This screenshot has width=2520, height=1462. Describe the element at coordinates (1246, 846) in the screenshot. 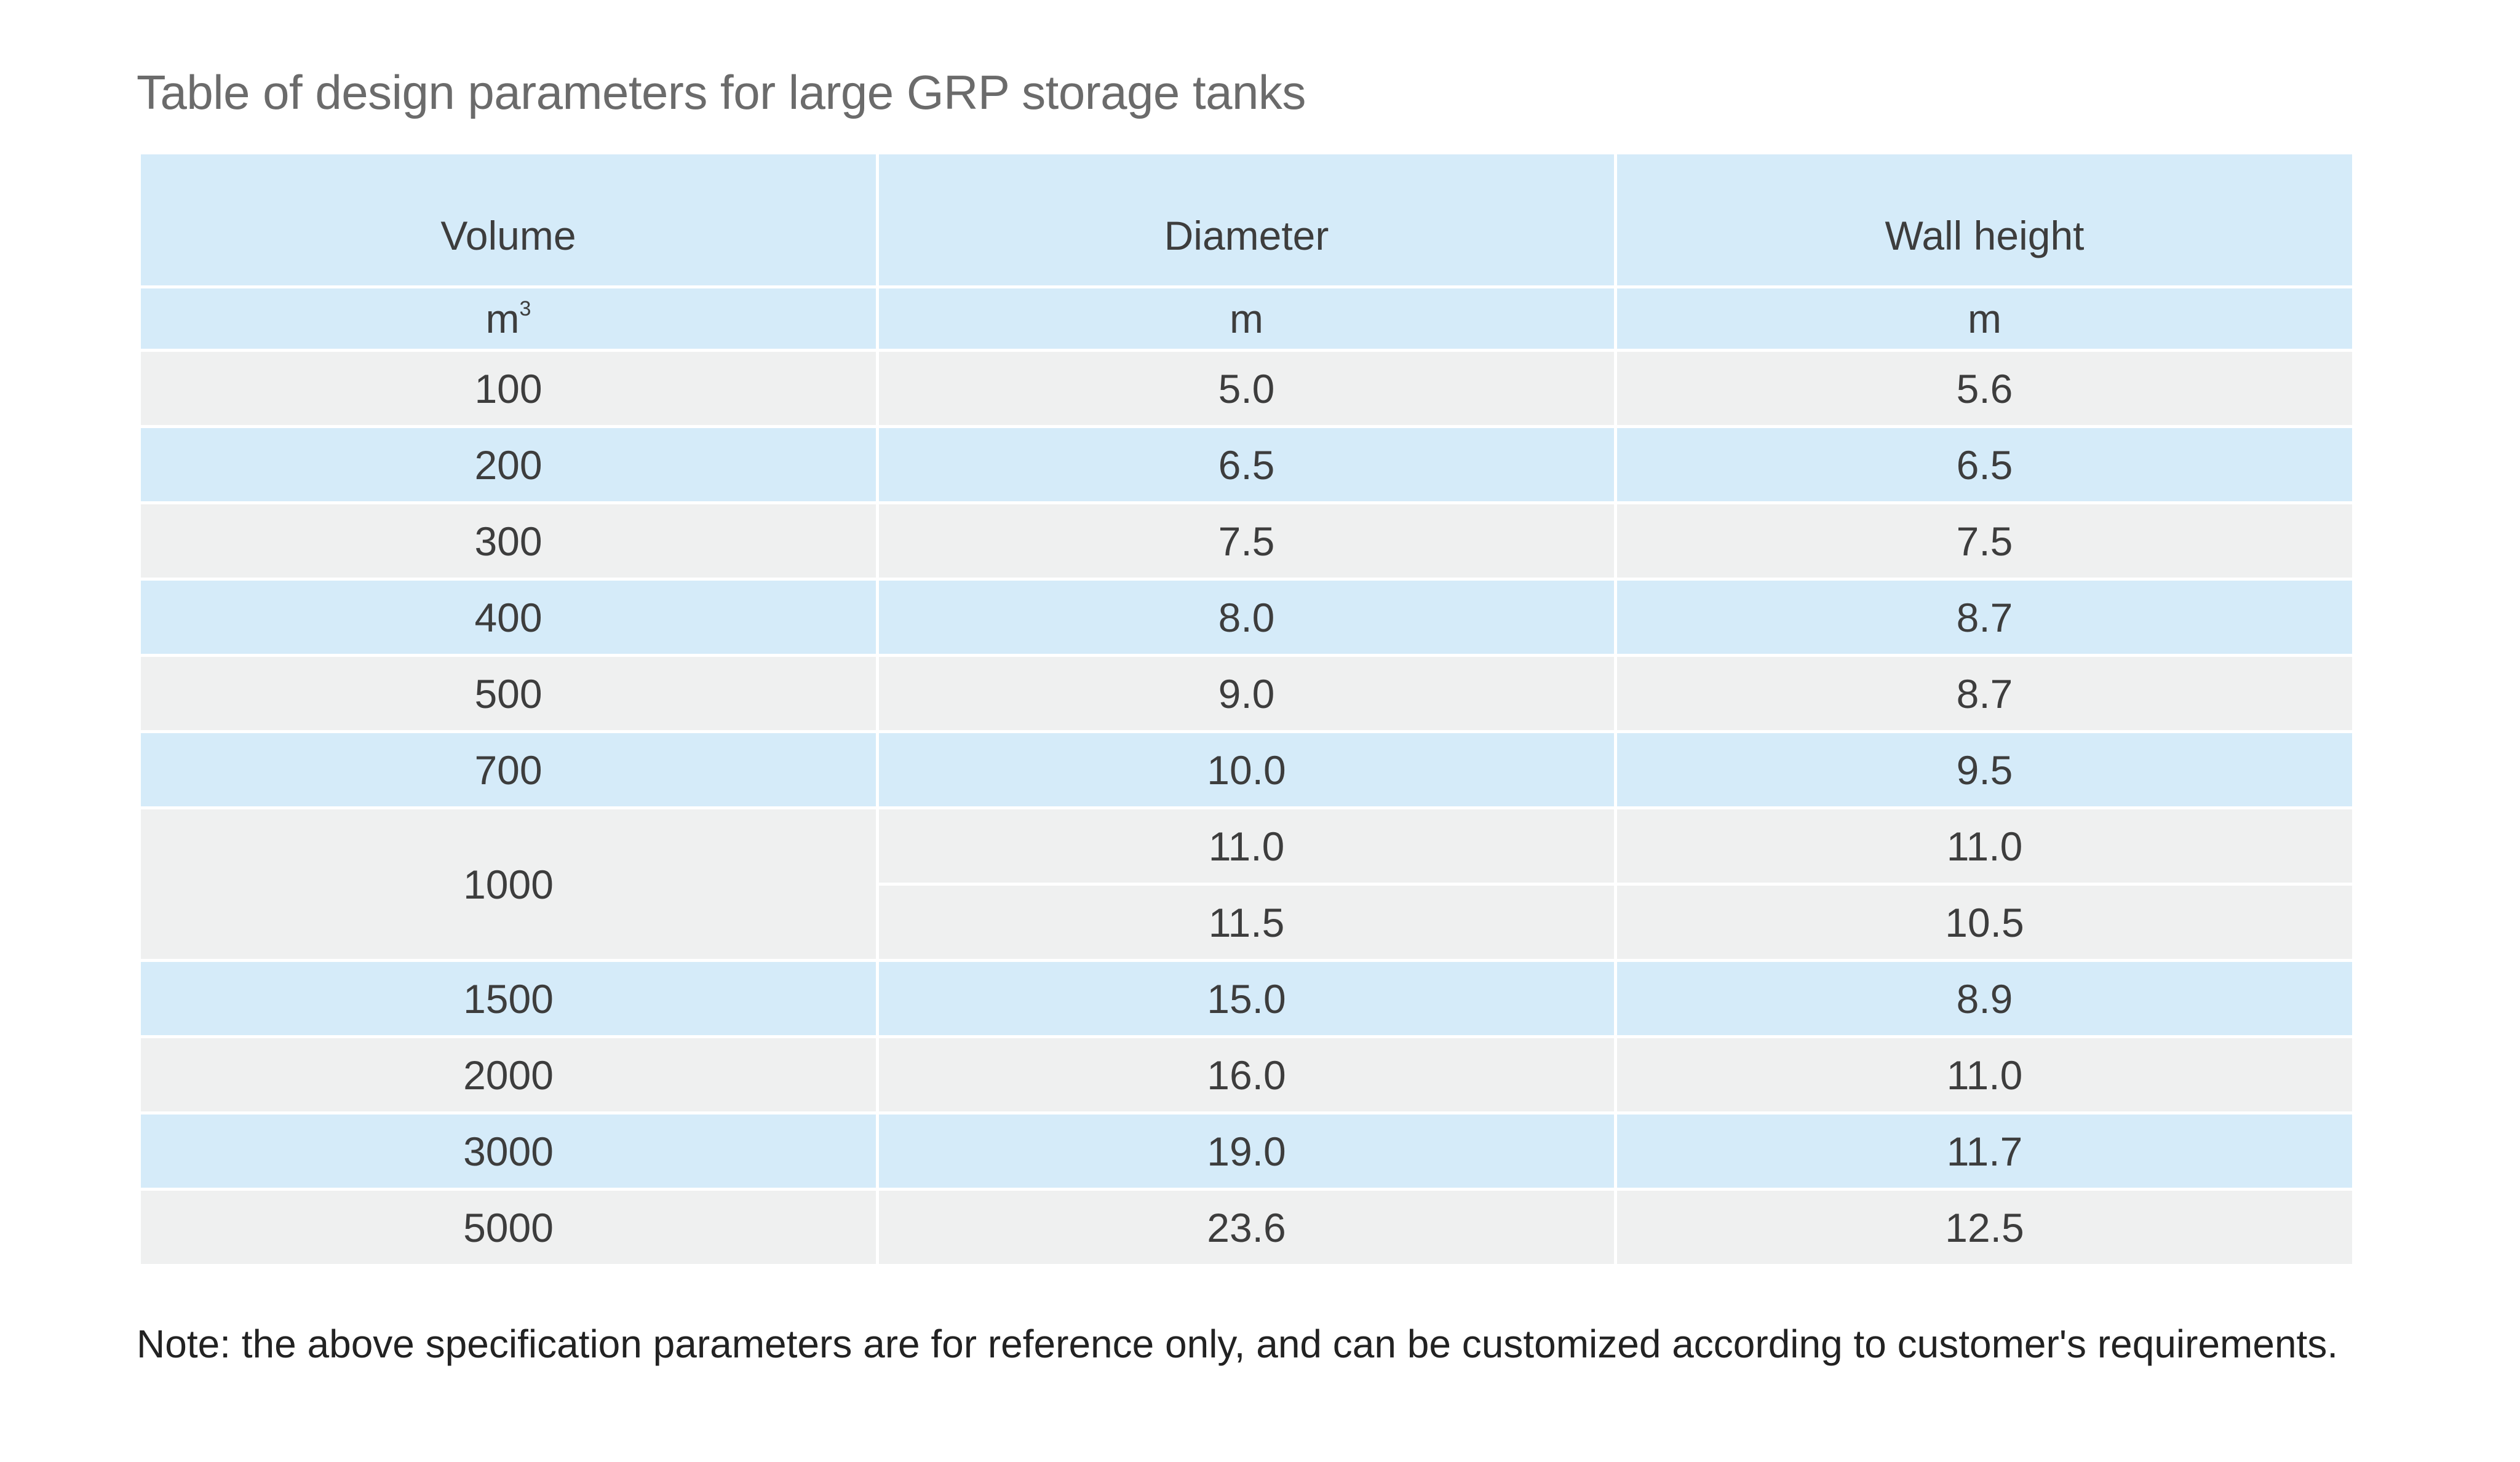

I see `cell-diameter: 11.0` at that location.